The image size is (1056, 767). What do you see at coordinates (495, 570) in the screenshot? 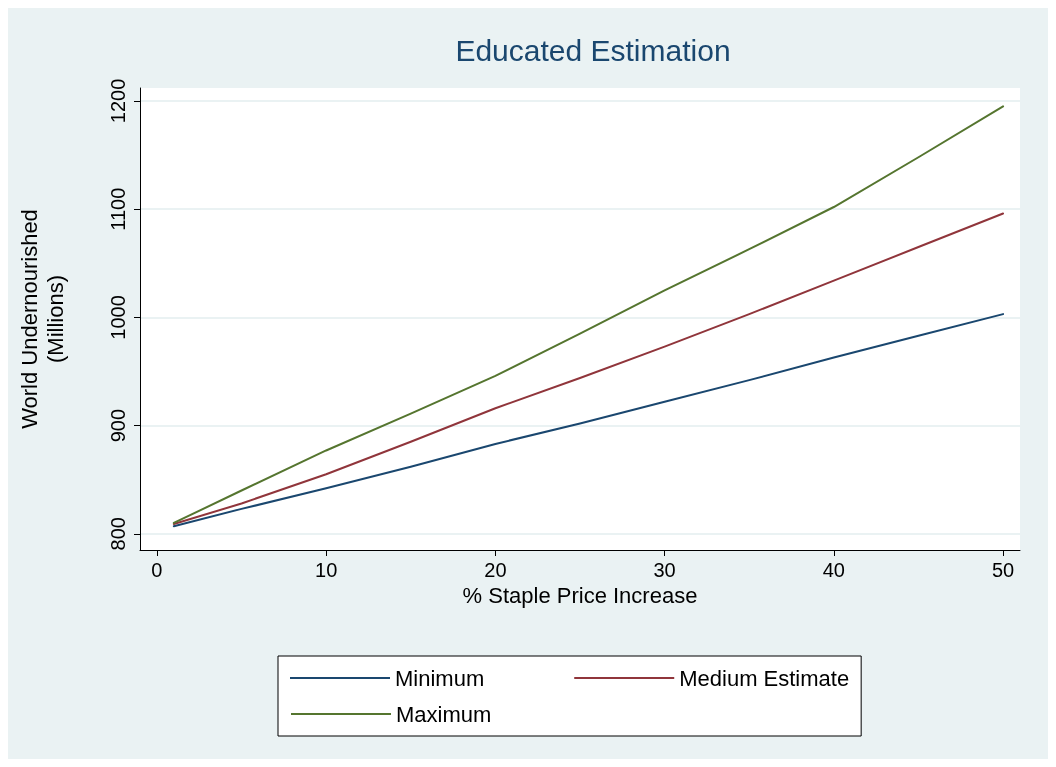
I see `x-tick-label: 20` at bounding box center [495, 570].